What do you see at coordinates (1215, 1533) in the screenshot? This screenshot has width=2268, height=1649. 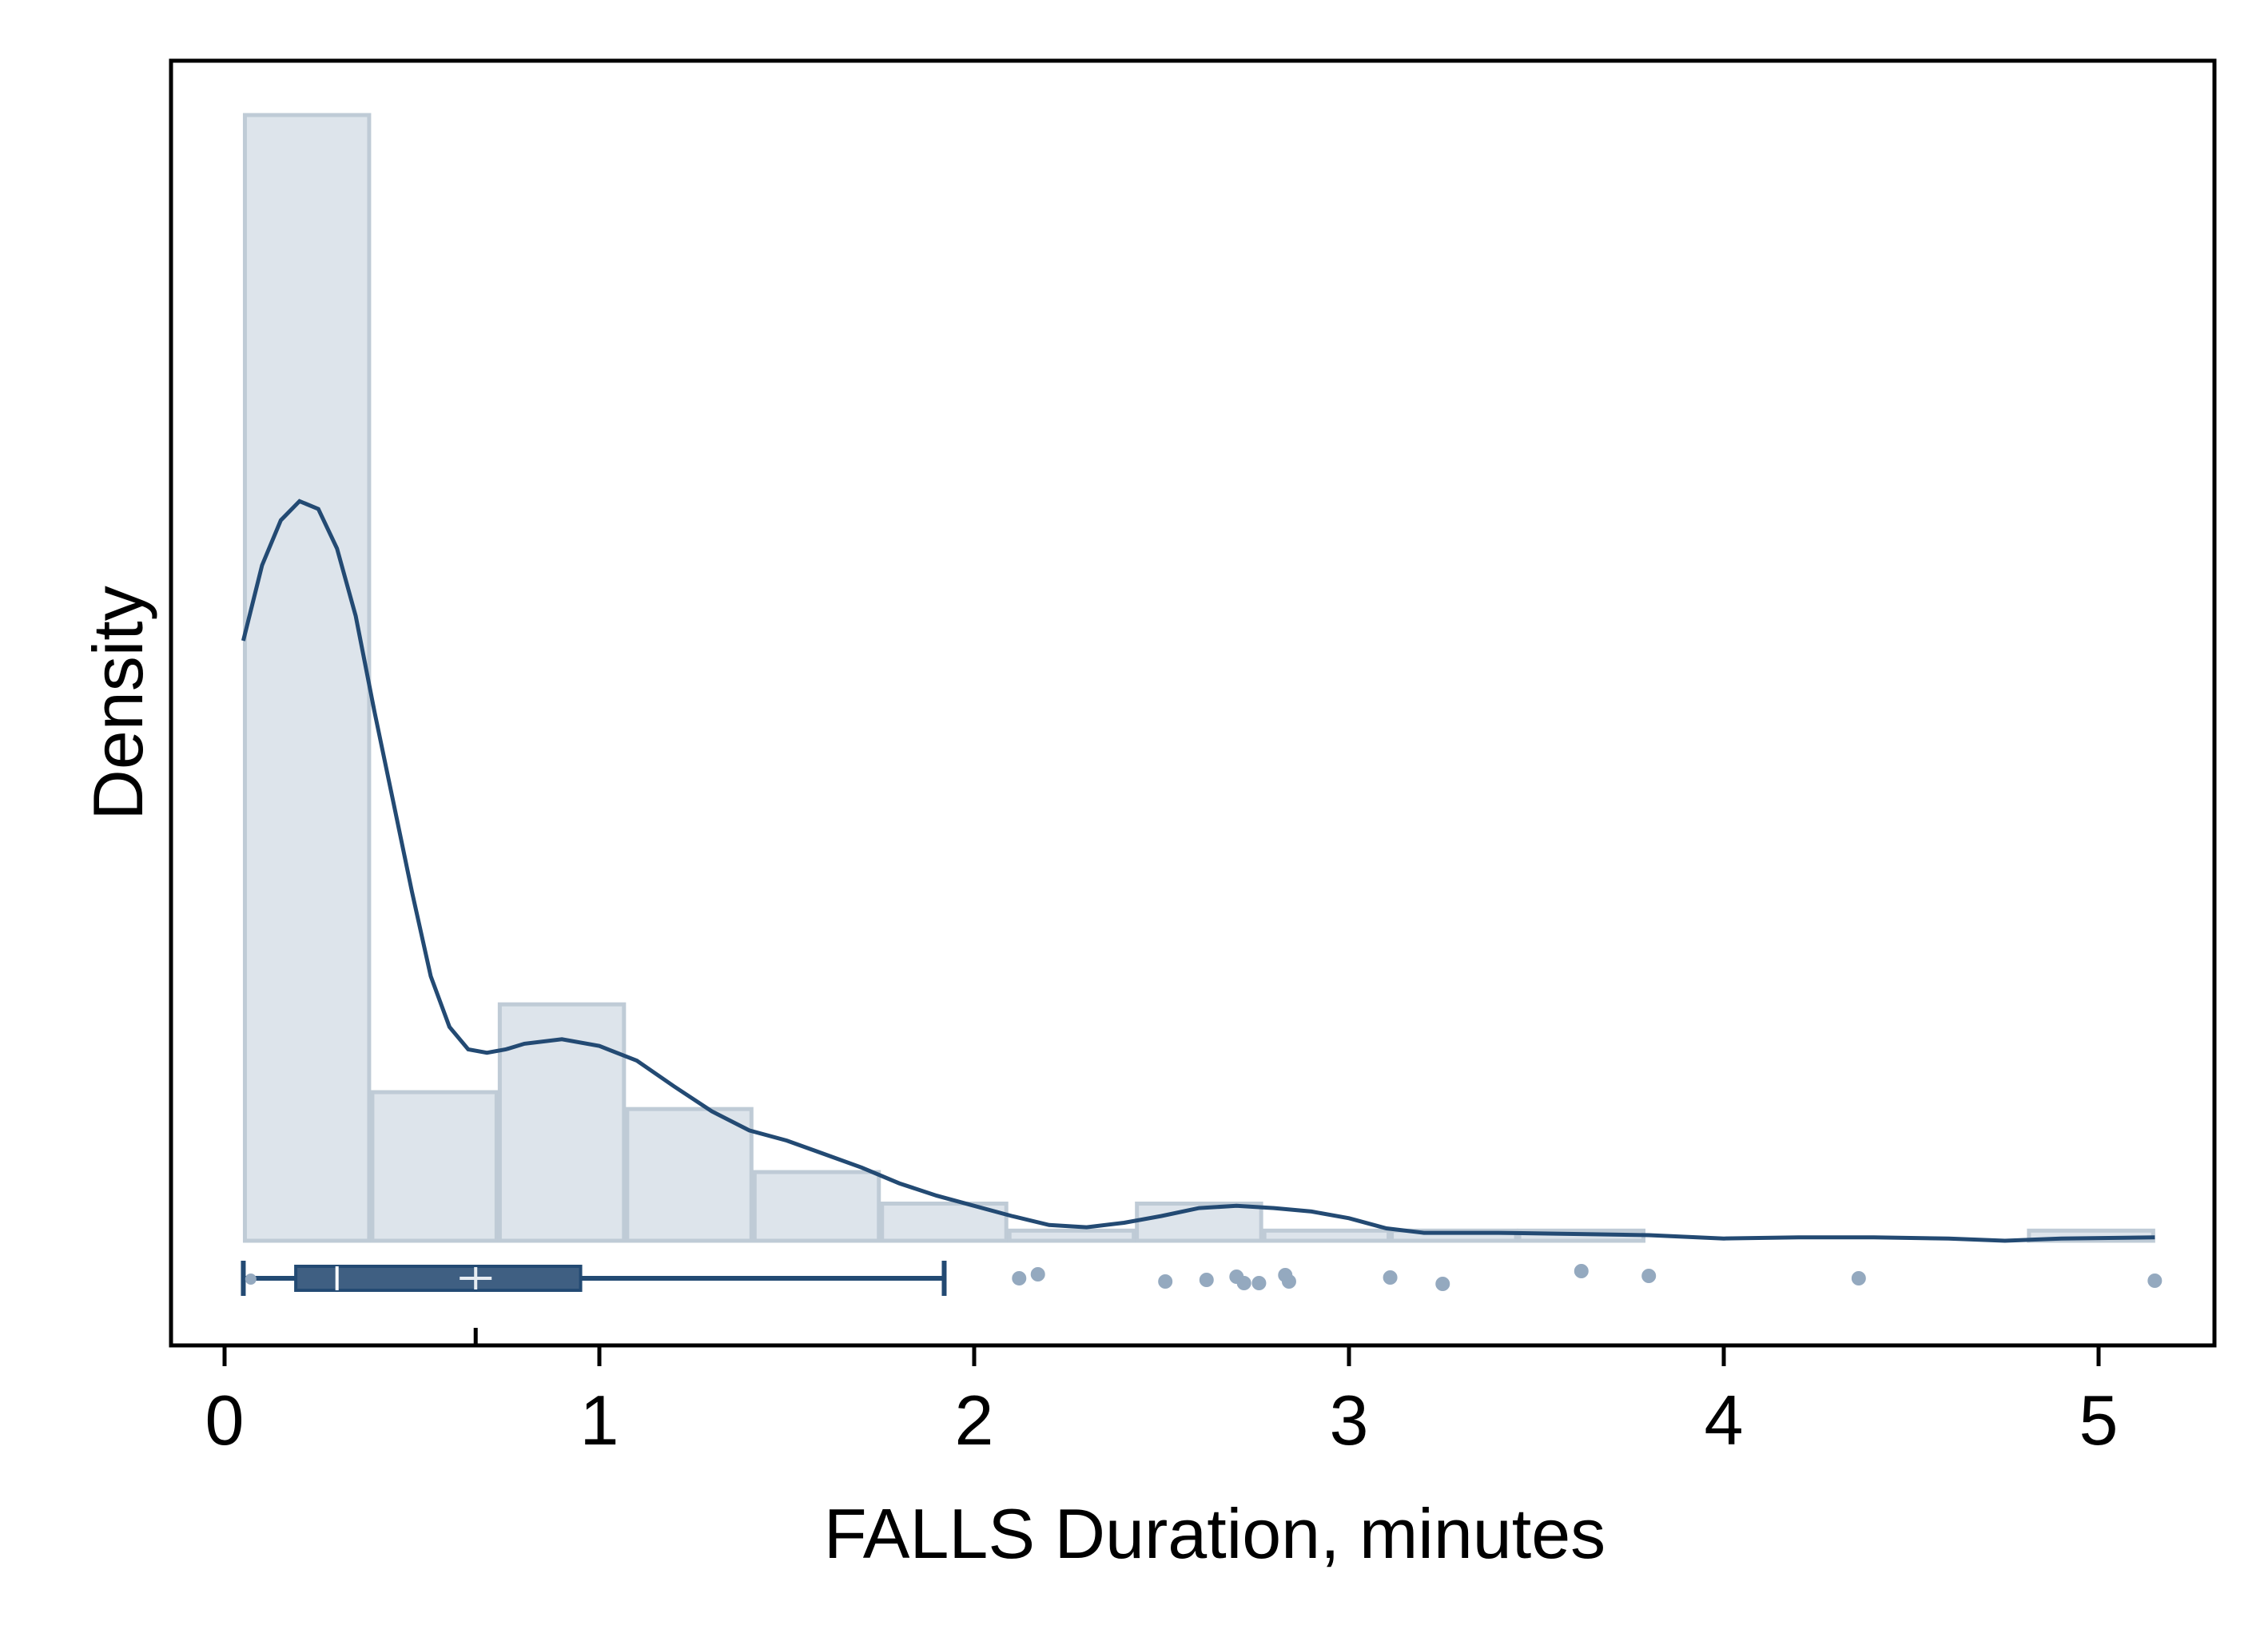 I see `x-axis-label: FALLS Duration, minutes` at bounding box center [1215, 1533].